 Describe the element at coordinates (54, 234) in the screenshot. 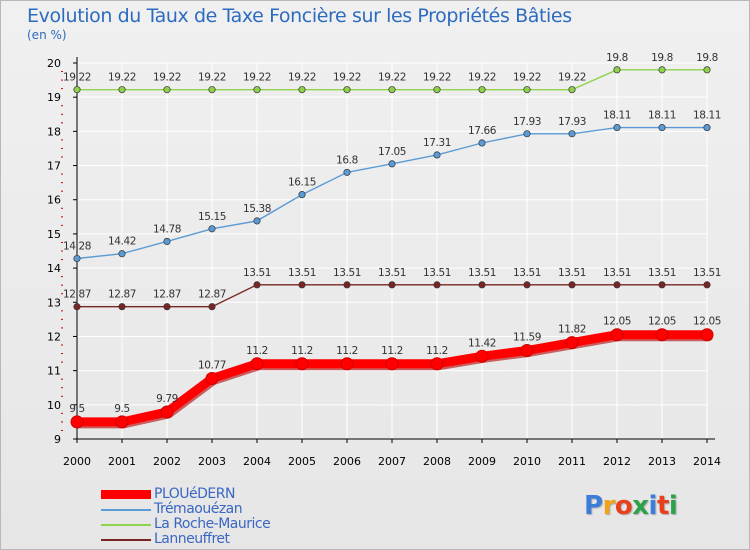

I see `y-tick-label: 15` at that location.